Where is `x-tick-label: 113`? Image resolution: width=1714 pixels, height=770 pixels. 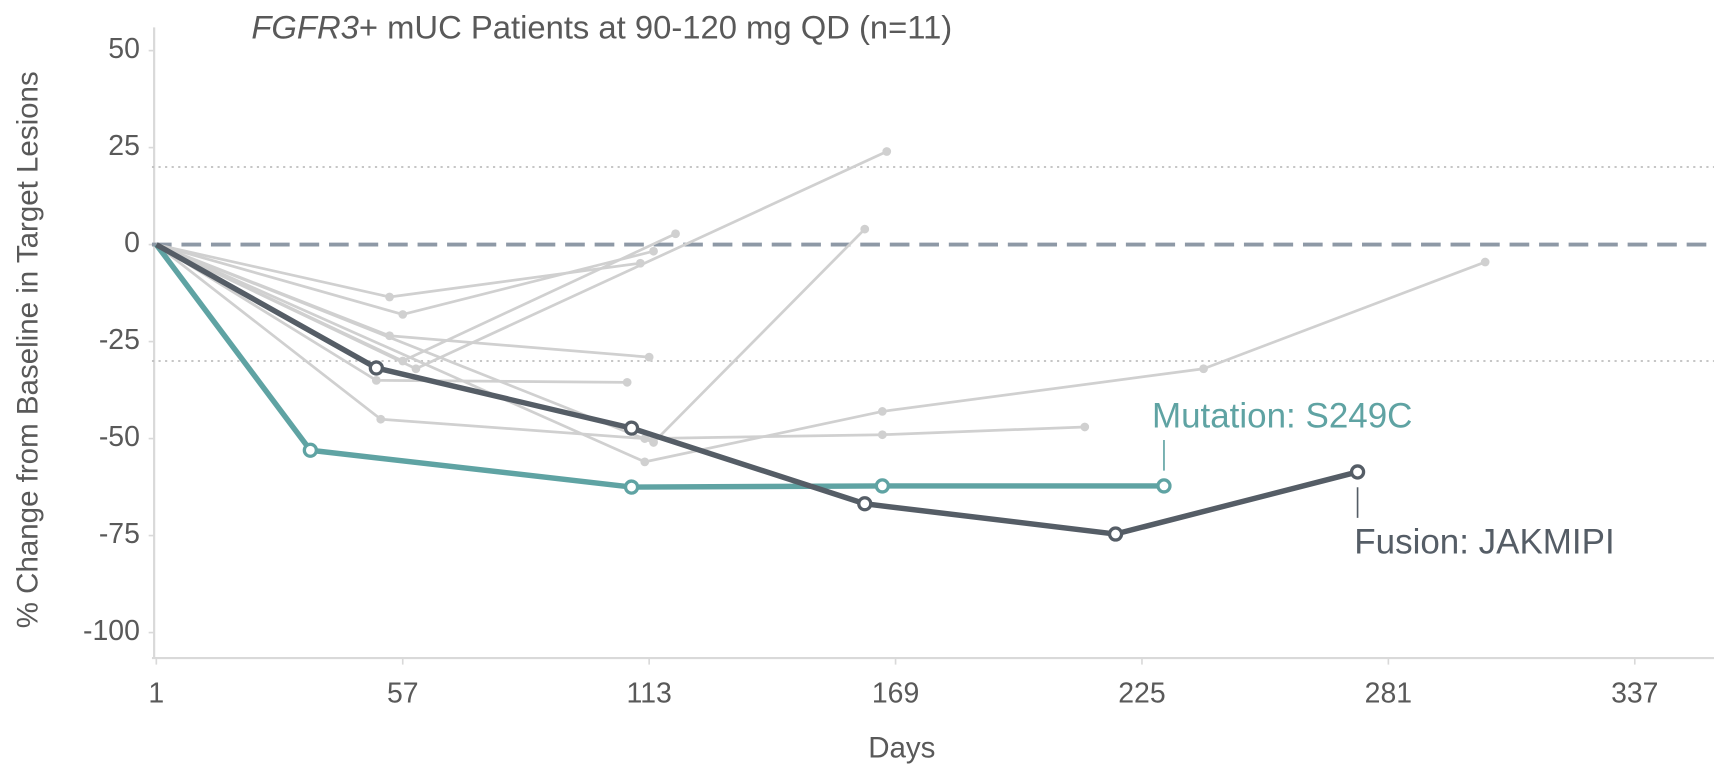
x-tick-label: 113 is located at coordinates (649, 694).